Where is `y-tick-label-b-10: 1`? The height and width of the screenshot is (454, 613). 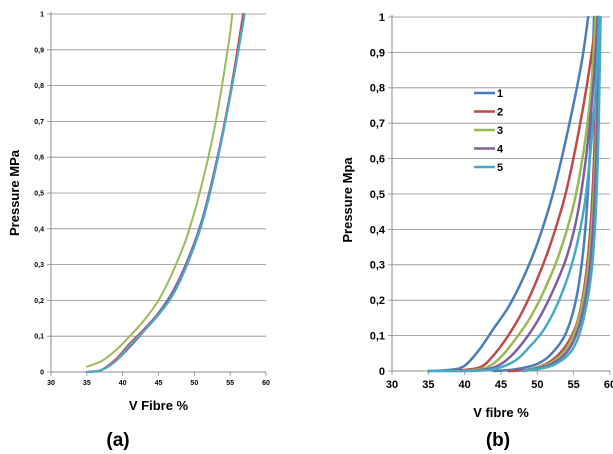
y-tick-label-b-10: 1 is located at coordinates (382, 18).